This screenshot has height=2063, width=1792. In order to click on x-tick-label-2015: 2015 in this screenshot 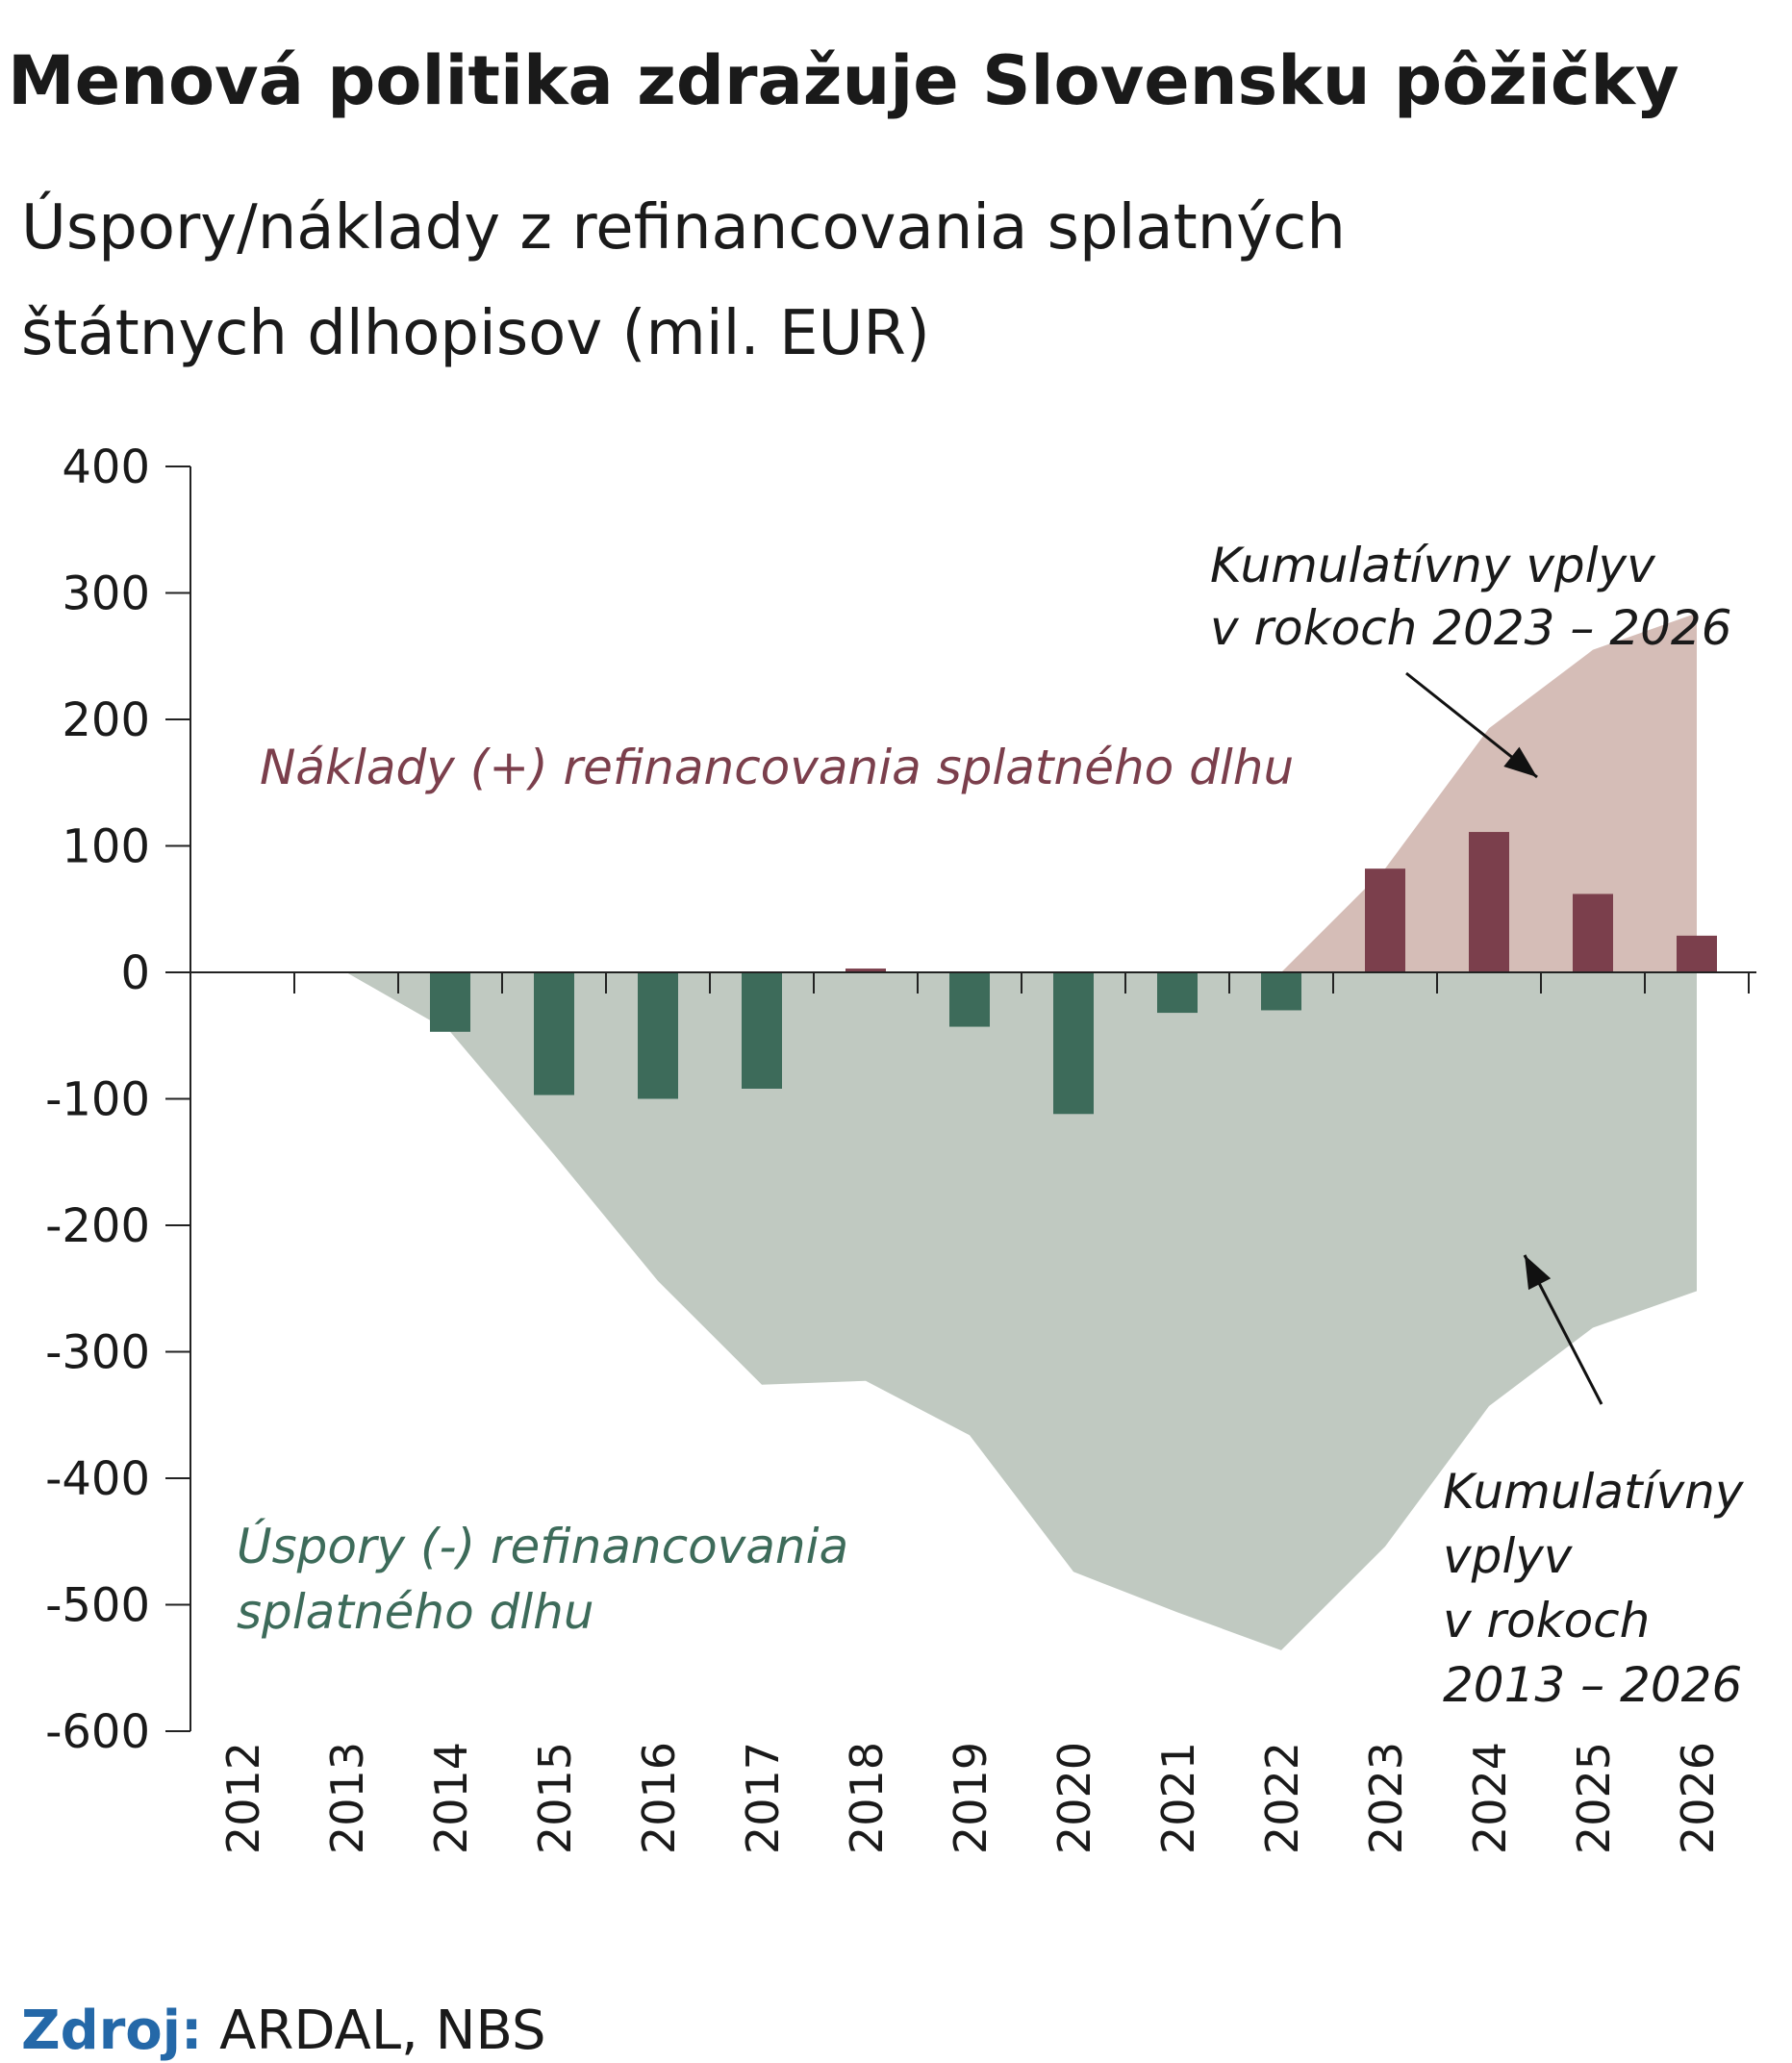, I will do `click(555, 1798)`.